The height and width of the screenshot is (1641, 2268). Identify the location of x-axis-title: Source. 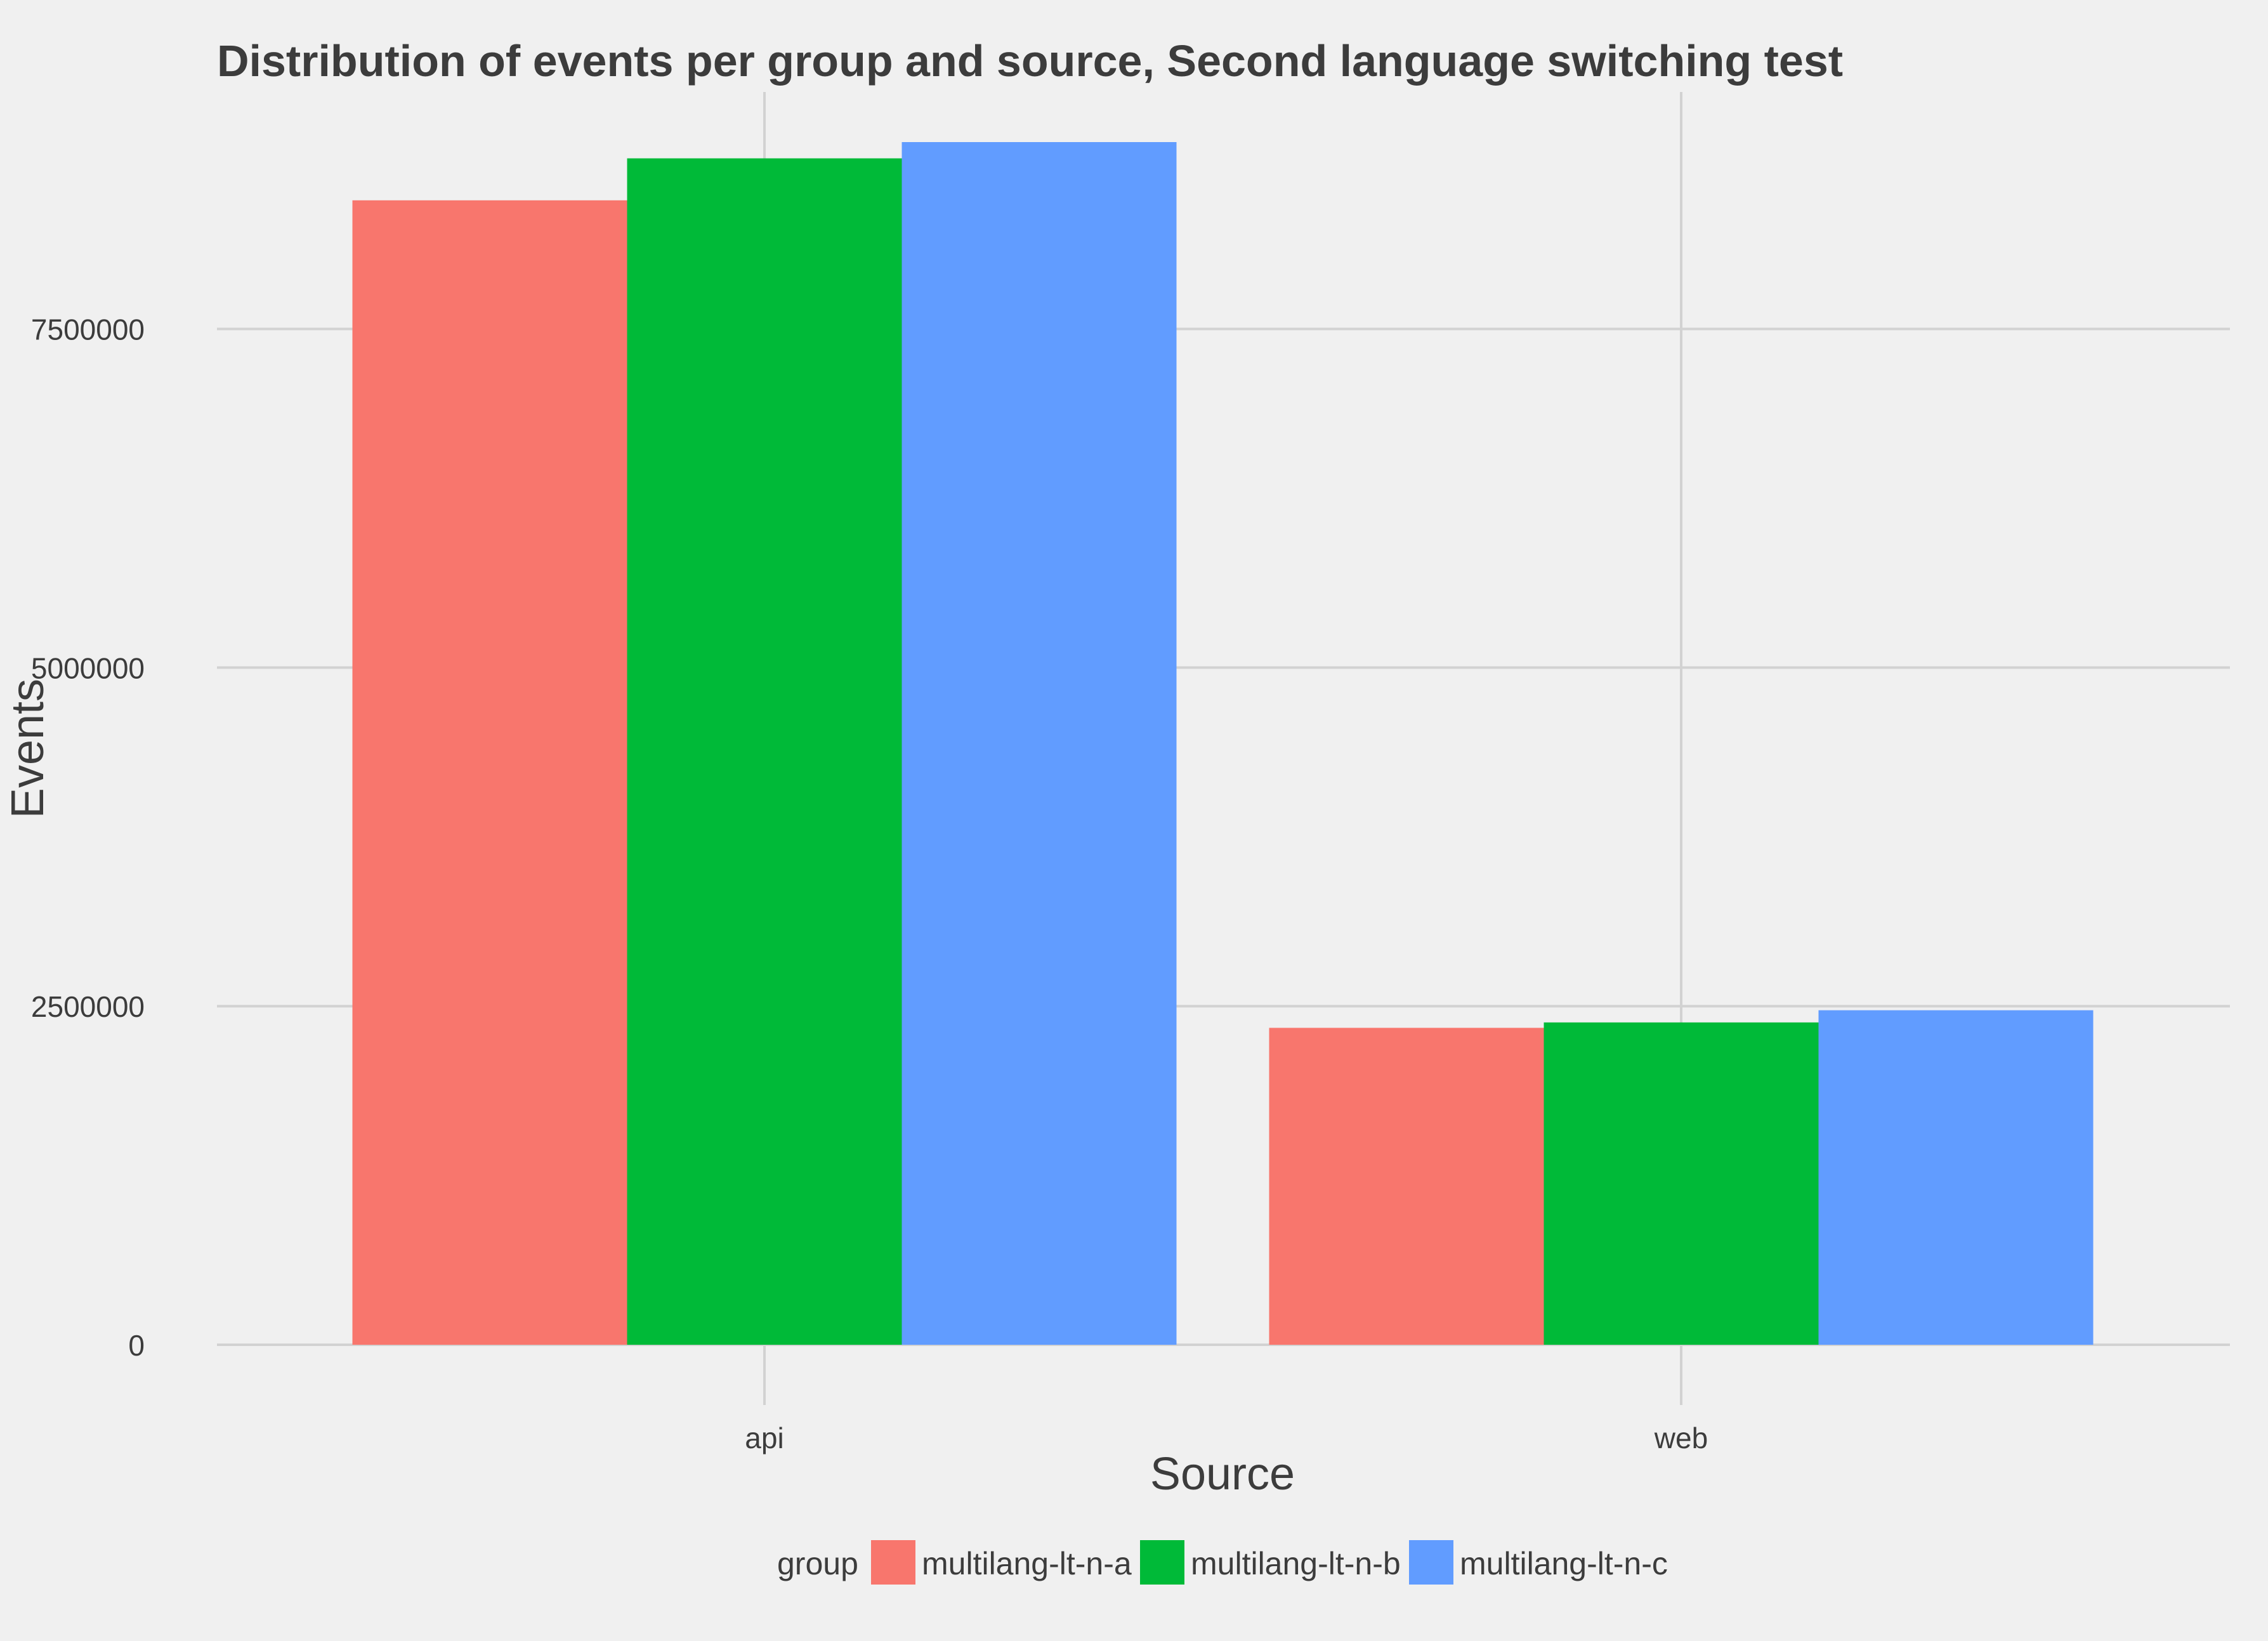
(1222, 1475).